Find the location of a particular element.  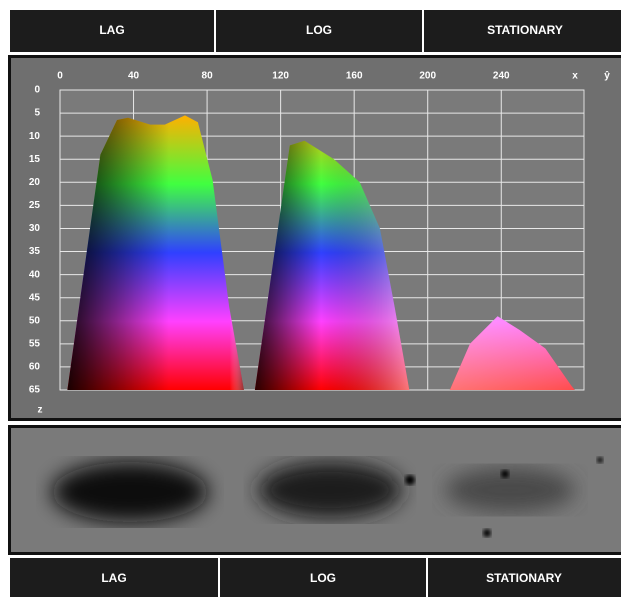

y-tick-label: 5 is located at coordinates (37, 113).